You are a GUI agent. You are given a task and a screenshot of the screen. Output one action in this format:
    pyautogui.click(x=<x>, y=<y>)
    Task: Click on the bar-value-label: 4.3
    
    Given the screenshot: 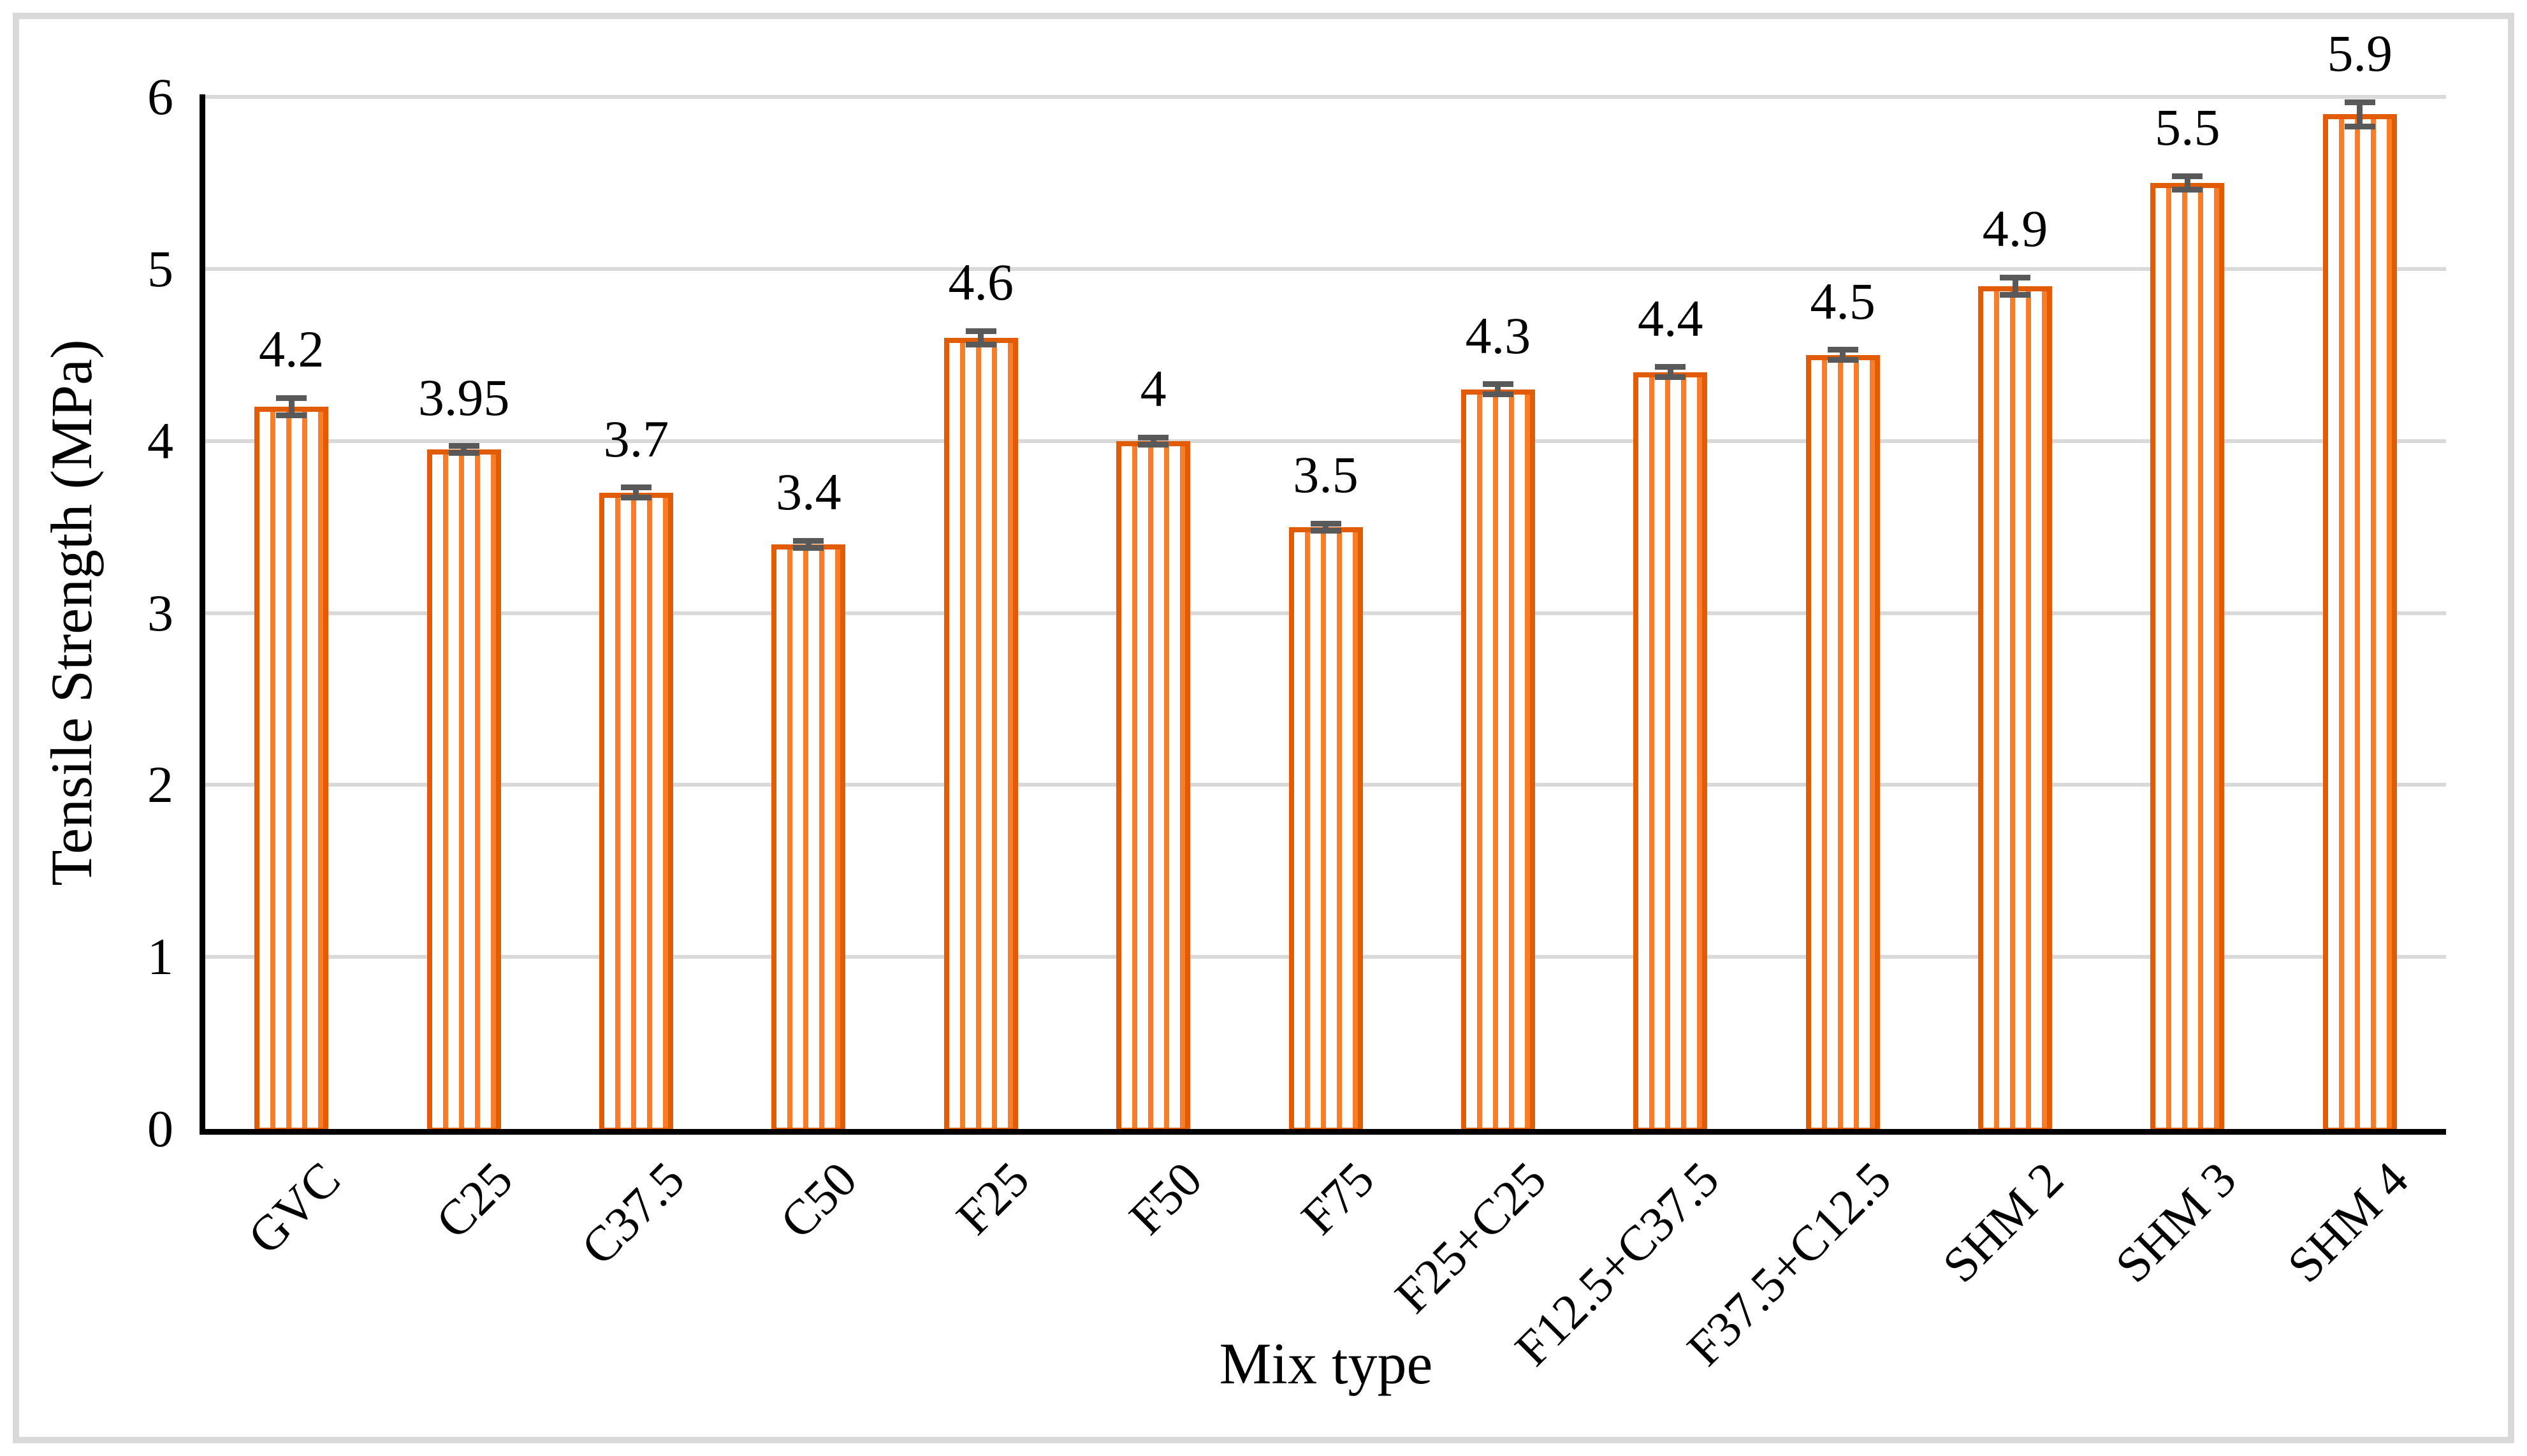 What is the action you would take?
    pyautogui.click(x=1498, y=335)
    